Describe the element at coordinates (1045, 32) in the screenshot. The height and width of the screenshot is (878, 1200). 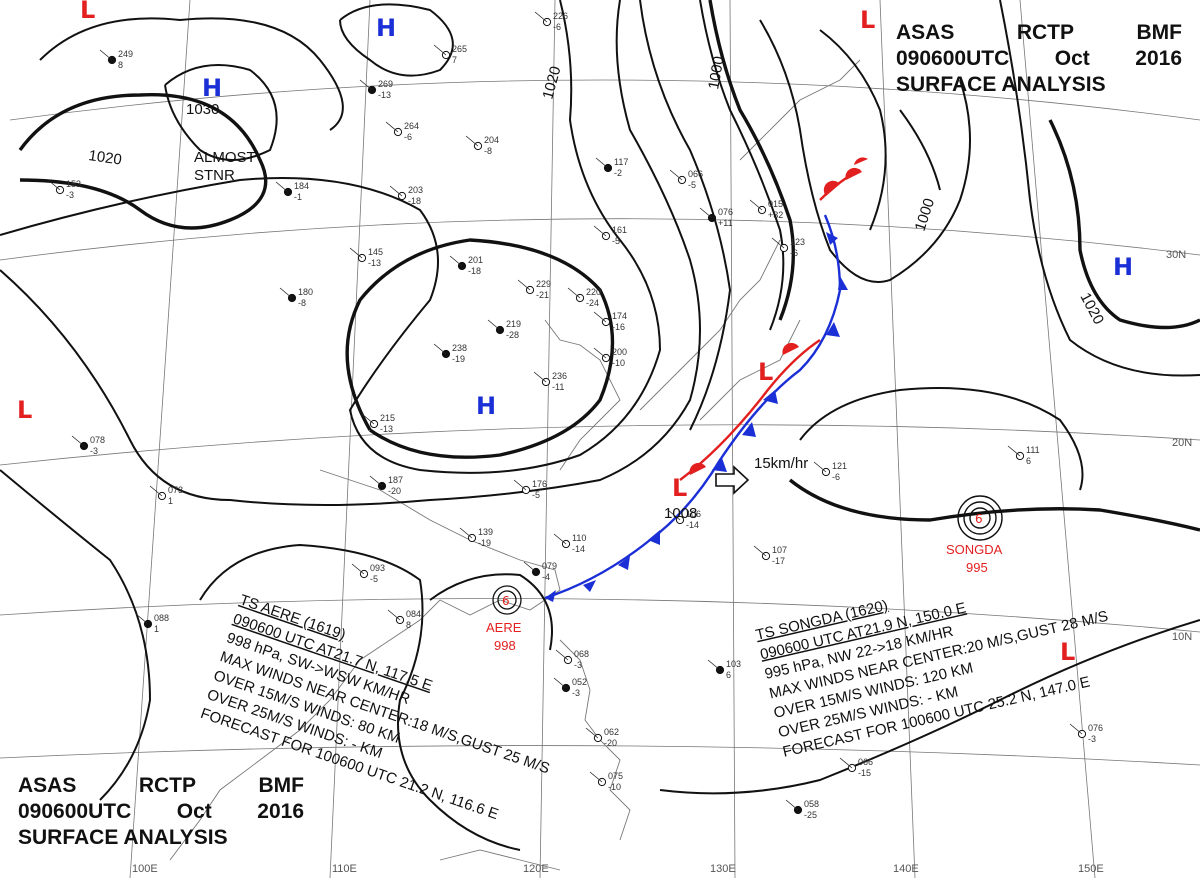
I see `header-station: RCTP` at that location.